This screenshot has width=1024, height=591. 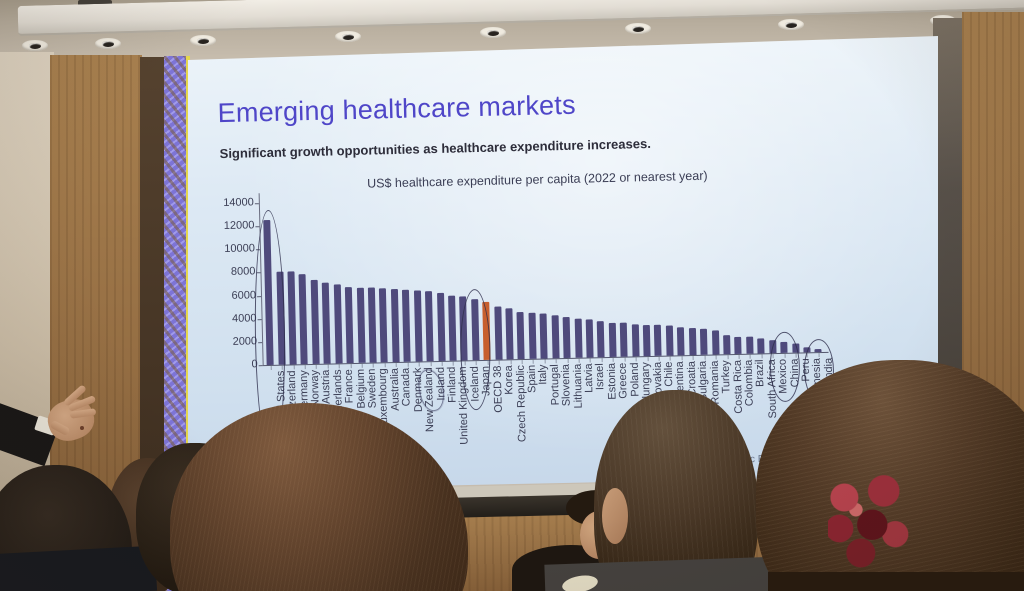 I want to click on y-tick-label: 8000, so click(x=243, y=272).